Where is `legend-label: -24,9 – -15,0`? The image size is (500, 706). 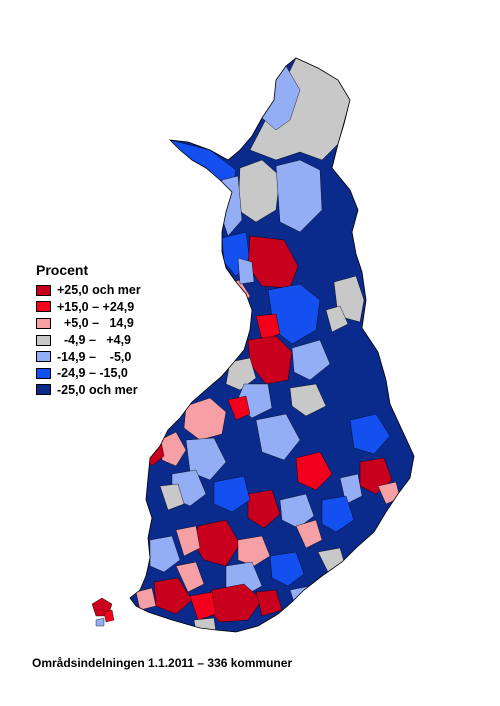 legend-label: -24,9 – -15,0 is located at coordinates (92, 373).